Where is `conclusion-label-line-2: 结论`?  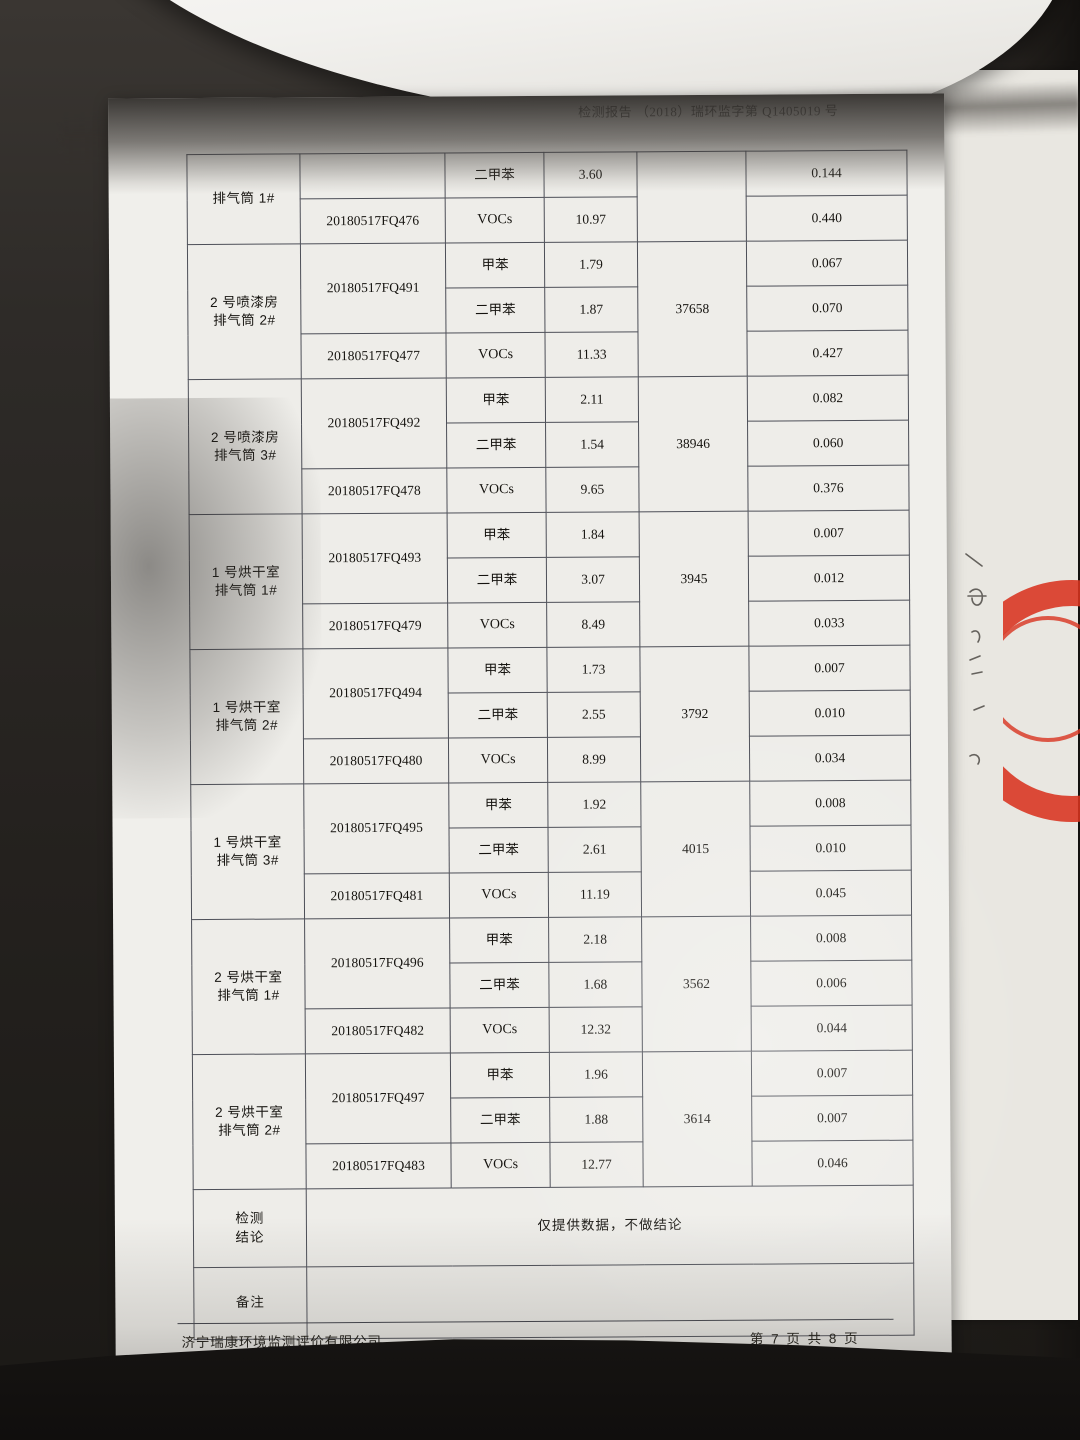
conclusion-label-line-2: 结论 is located at coordinates (250, 1237).